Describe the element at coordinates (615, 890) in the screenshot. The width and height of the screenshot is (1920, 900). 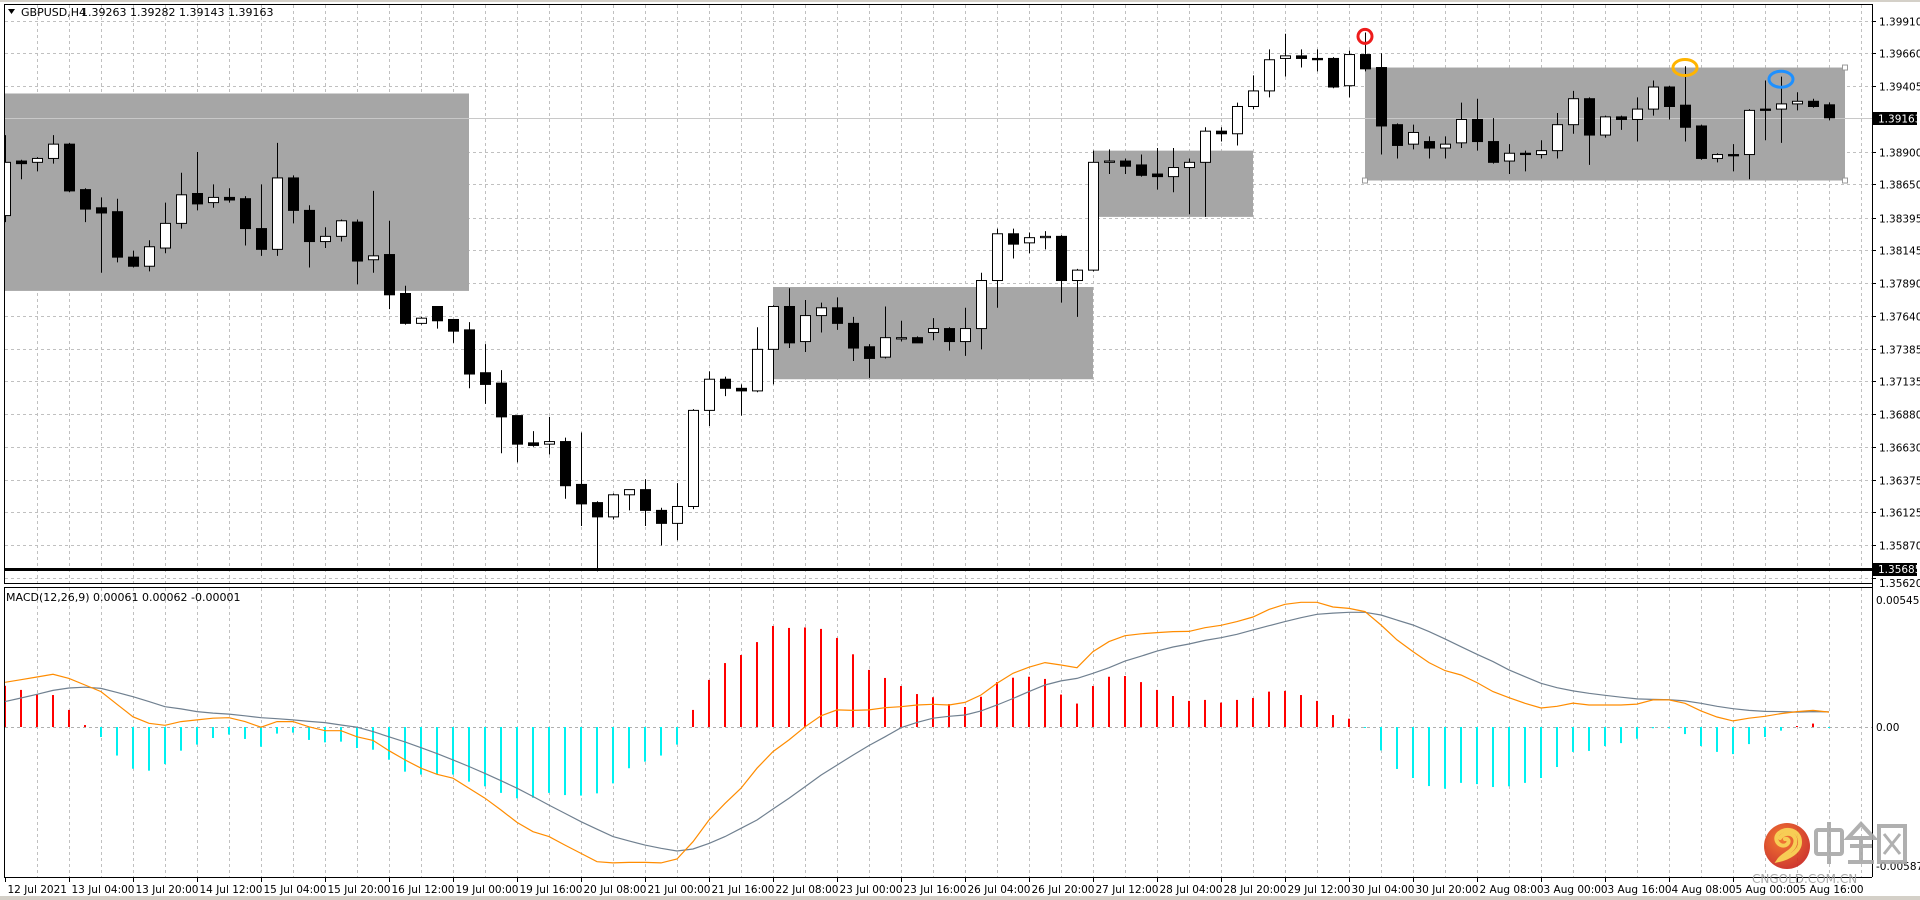
I see `time-tick-label: 20 Jul 08:00` at that location.